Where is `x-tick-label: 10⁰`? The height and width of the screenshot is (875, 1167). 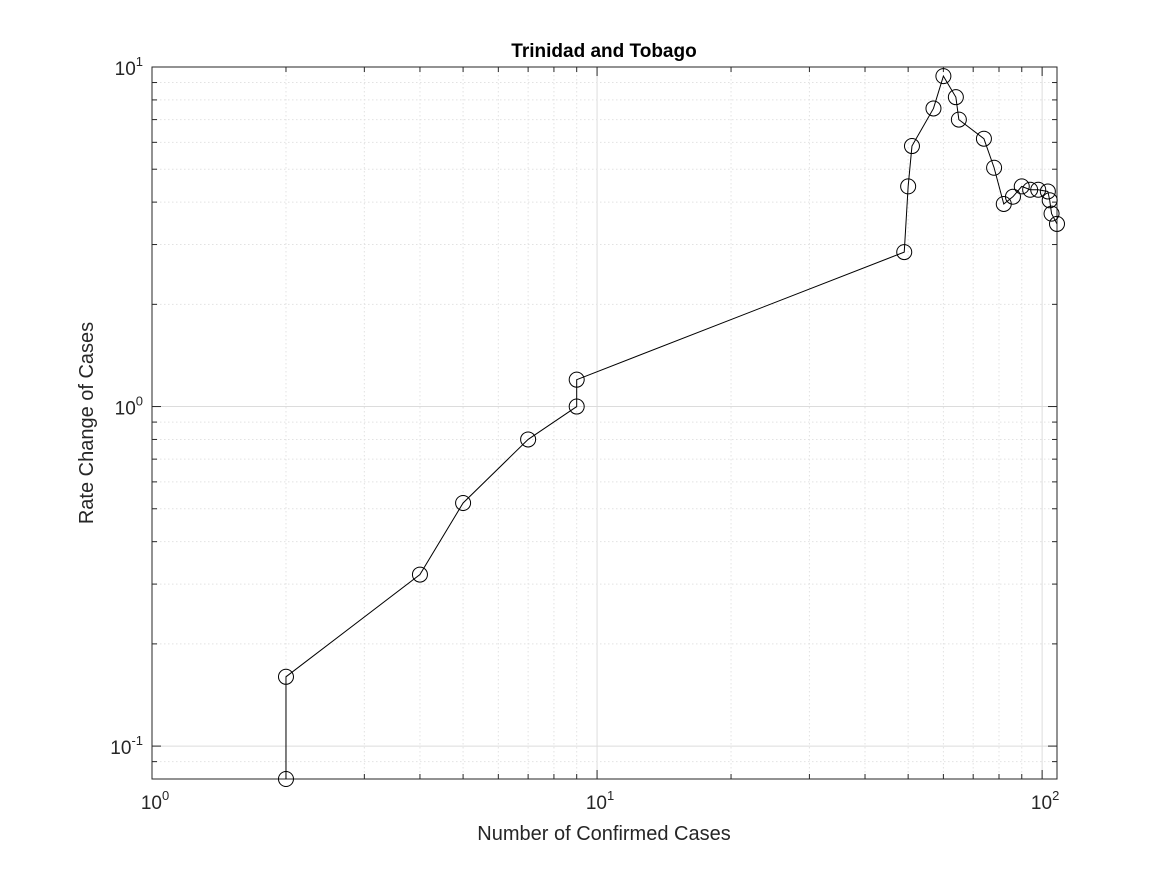 x-tick-label: 10⁰ is located at coordinates (155, 801).